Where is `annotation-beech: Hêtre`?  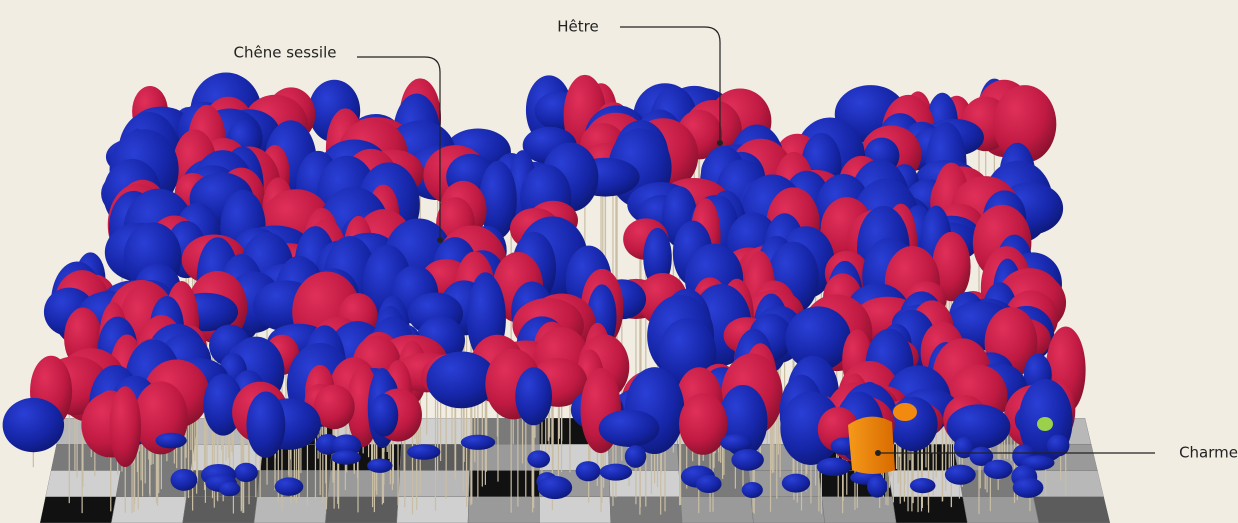 annotation-beech: Hêtre is located at coordinates (640, 82).